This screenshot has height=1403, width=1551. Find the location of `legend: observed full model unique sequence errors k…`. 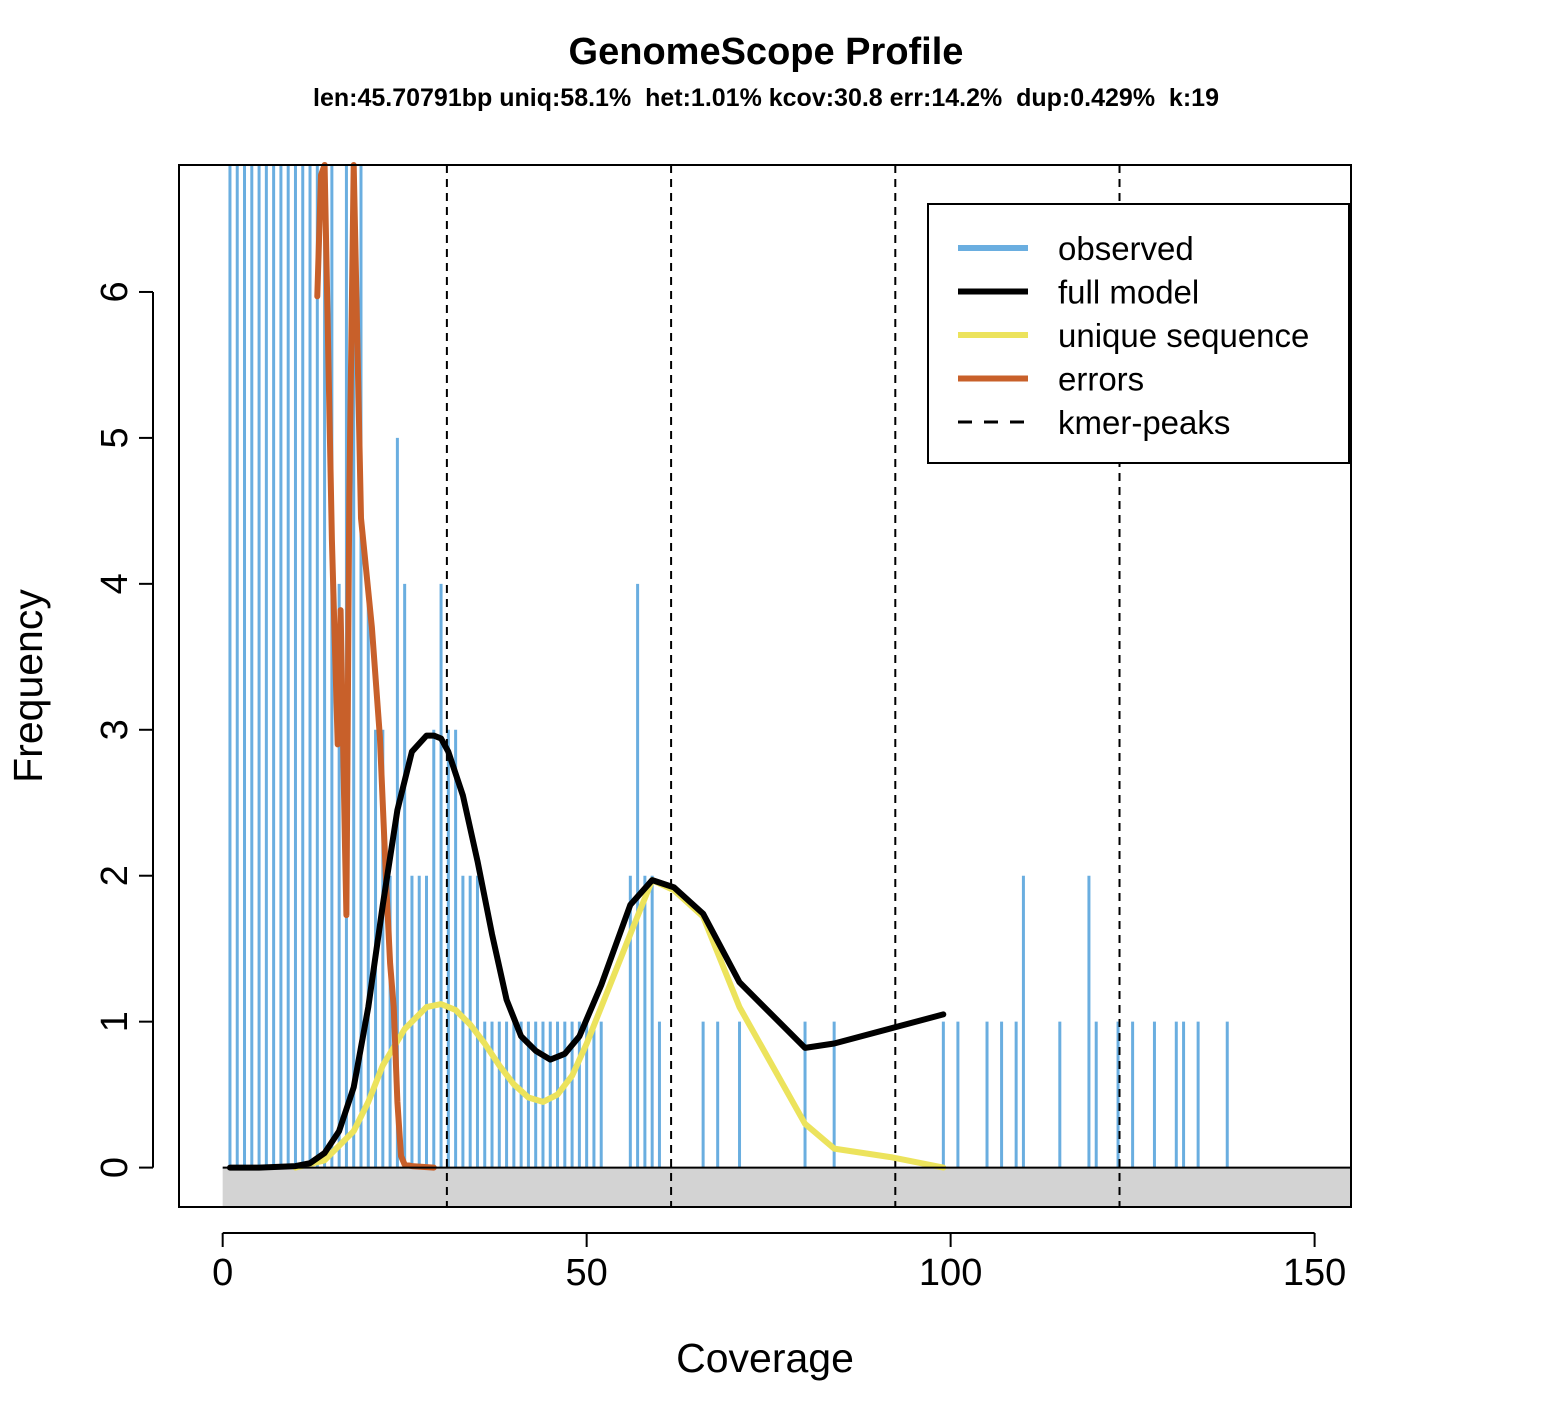

legend: observed full model unique sequence errors k… is located at coordinates (1138, 333).